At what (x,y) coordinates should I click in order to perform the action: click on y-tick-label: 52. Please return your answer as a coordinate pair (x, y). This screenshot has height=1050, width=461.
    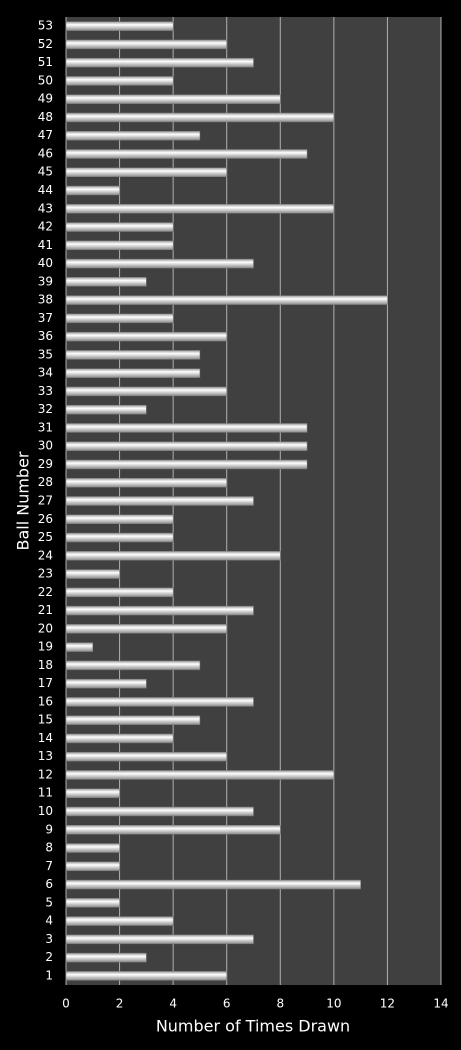
    Looking at the image, I should click on (45, 44).